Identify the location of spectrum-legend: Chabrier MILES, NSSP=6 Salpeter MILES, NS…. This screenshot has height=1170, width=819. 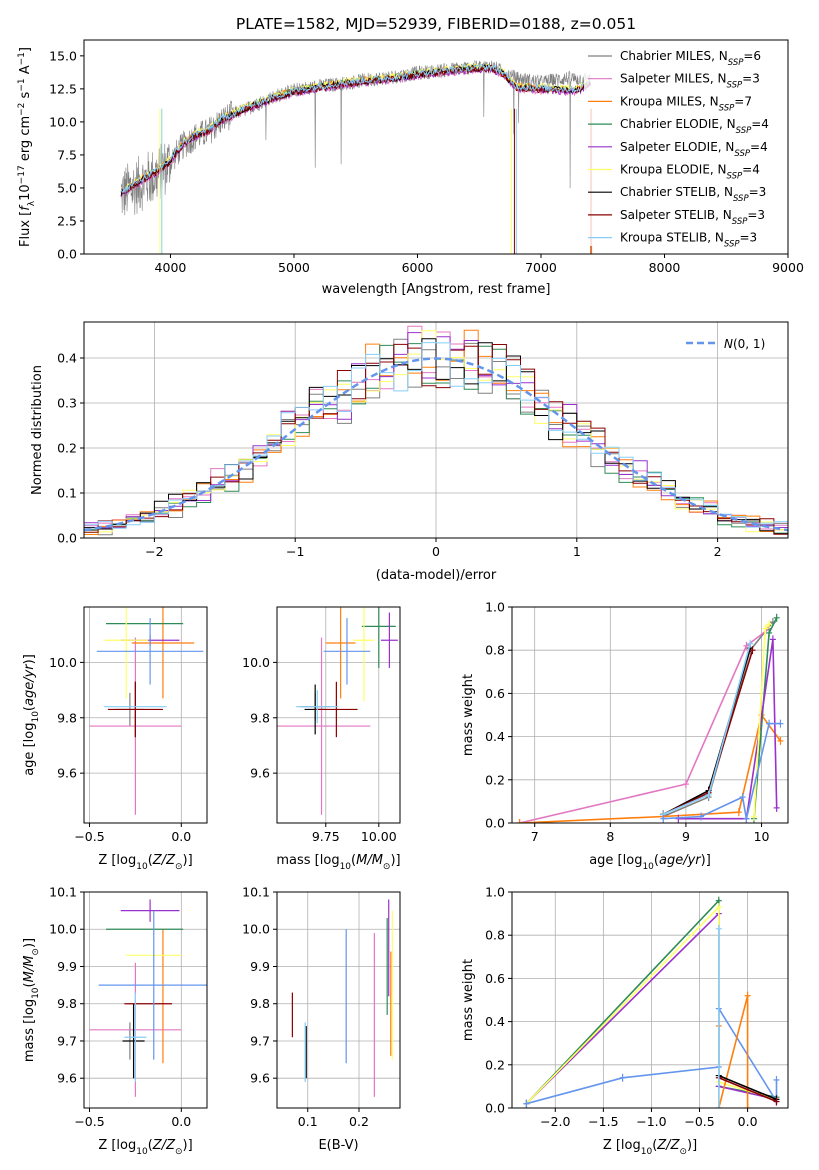
(684, 148).